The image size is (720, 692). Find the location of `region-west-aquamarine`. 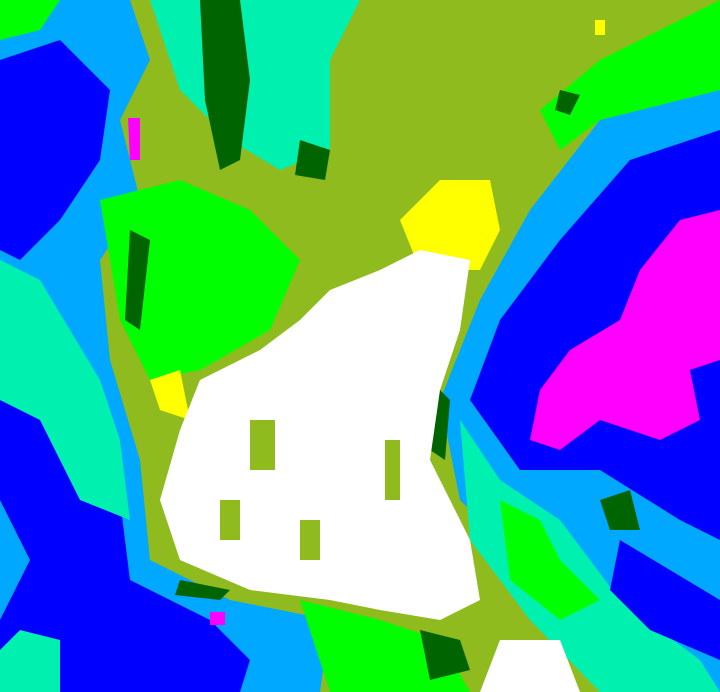

region-west-aquamarine is located at coordinates (65, 476).